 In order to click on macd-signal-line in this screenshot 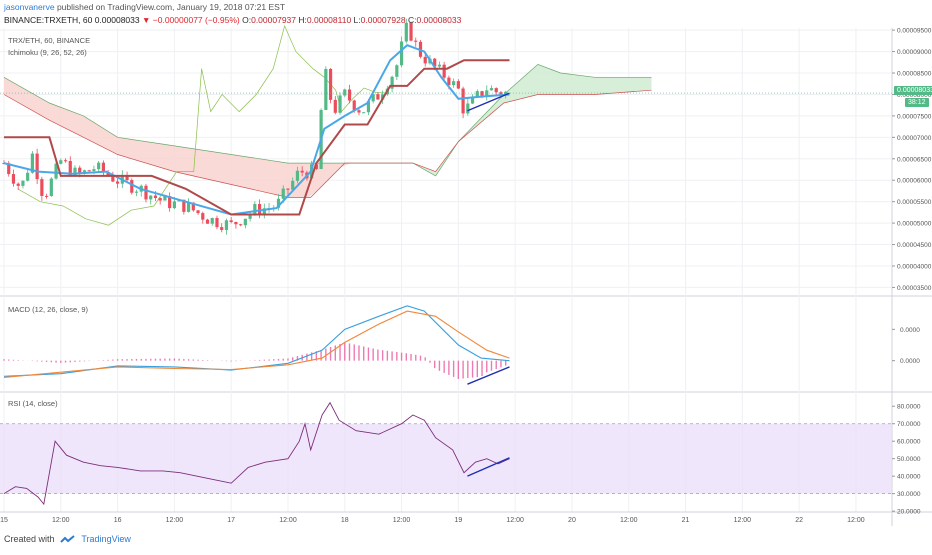, I will do `click(256, 344)`.